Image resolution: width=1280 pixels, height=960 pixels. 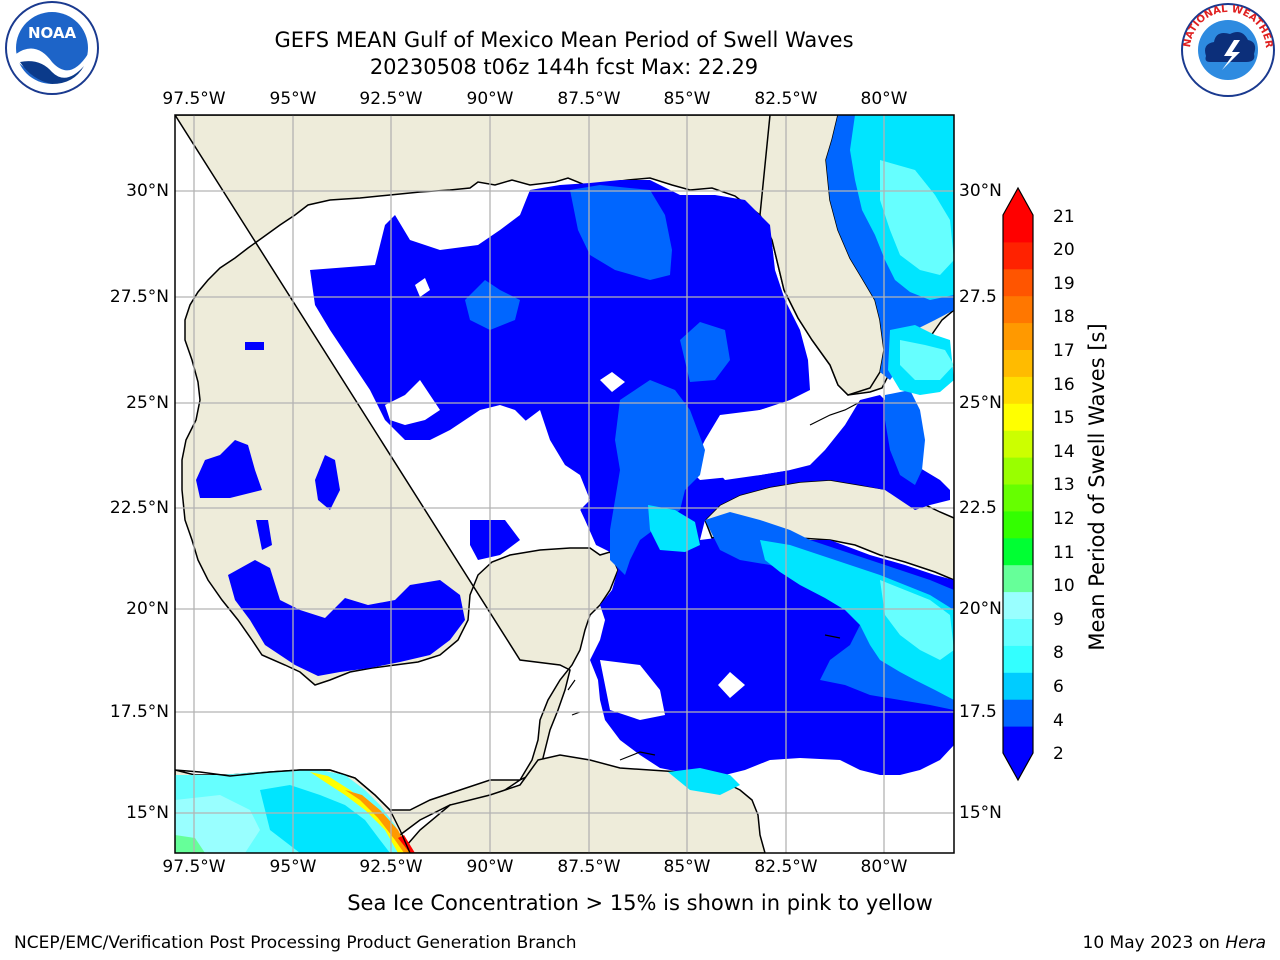 What do you see at coordinates (1064, 385) in the screenshot?
I see `colorbar-tick: 16` at bounding box center [1064, 385].